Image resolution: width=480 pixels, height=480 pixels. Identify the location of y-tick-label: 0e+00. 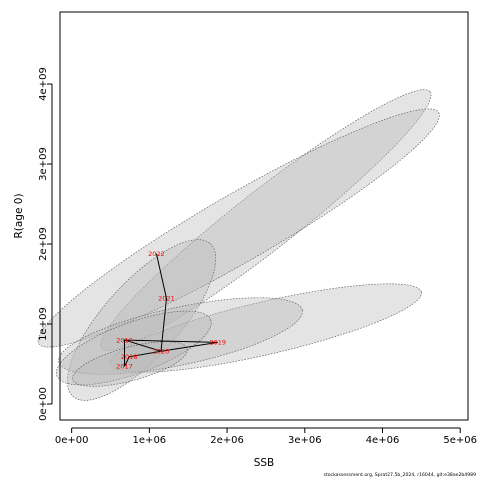
(43, 404).